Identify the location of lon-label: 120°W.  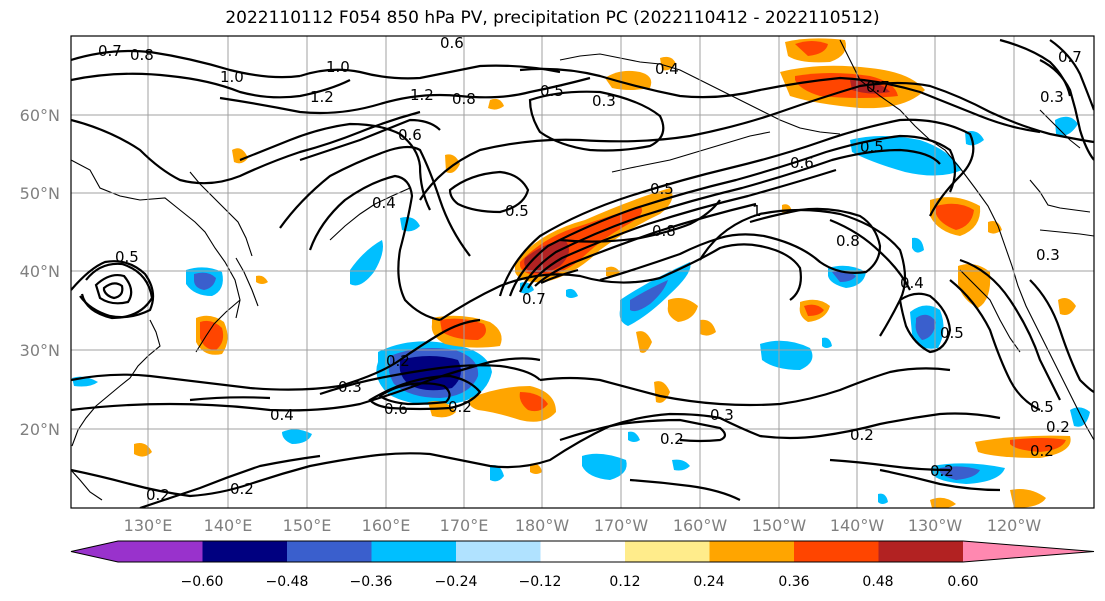
(1014, 525).